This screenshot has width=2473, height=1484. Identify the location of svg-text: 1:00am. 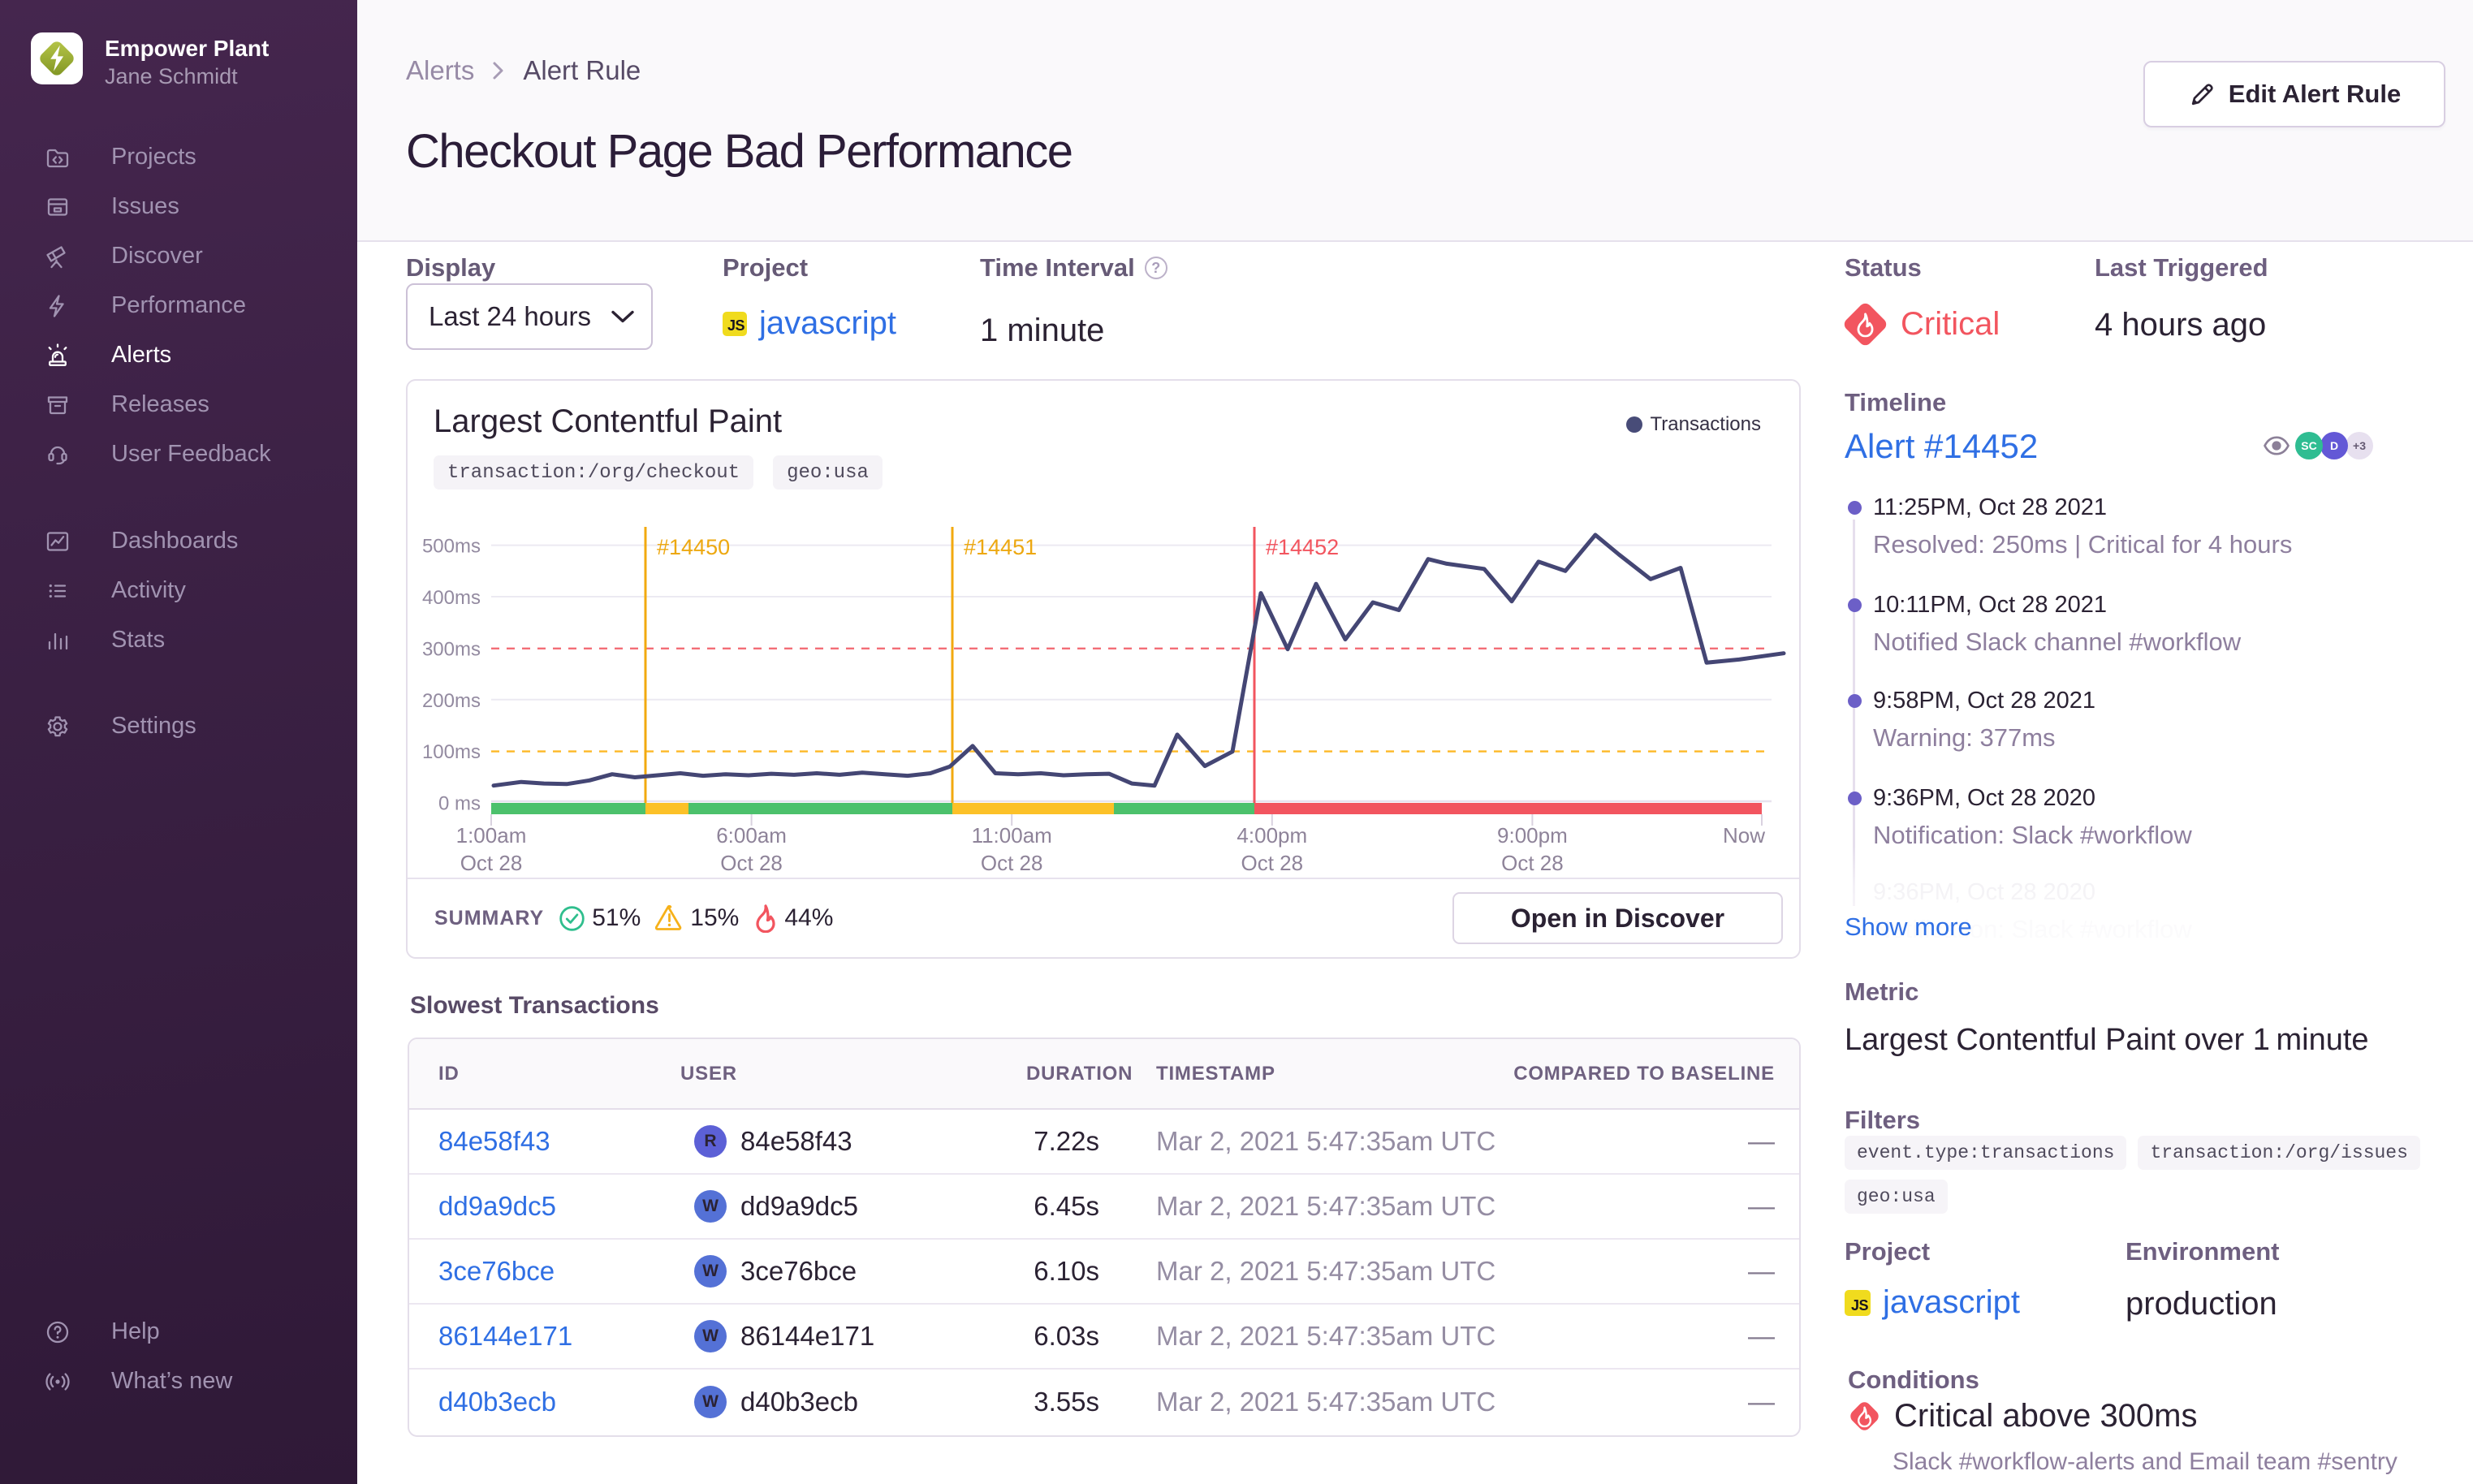
(491, 835).